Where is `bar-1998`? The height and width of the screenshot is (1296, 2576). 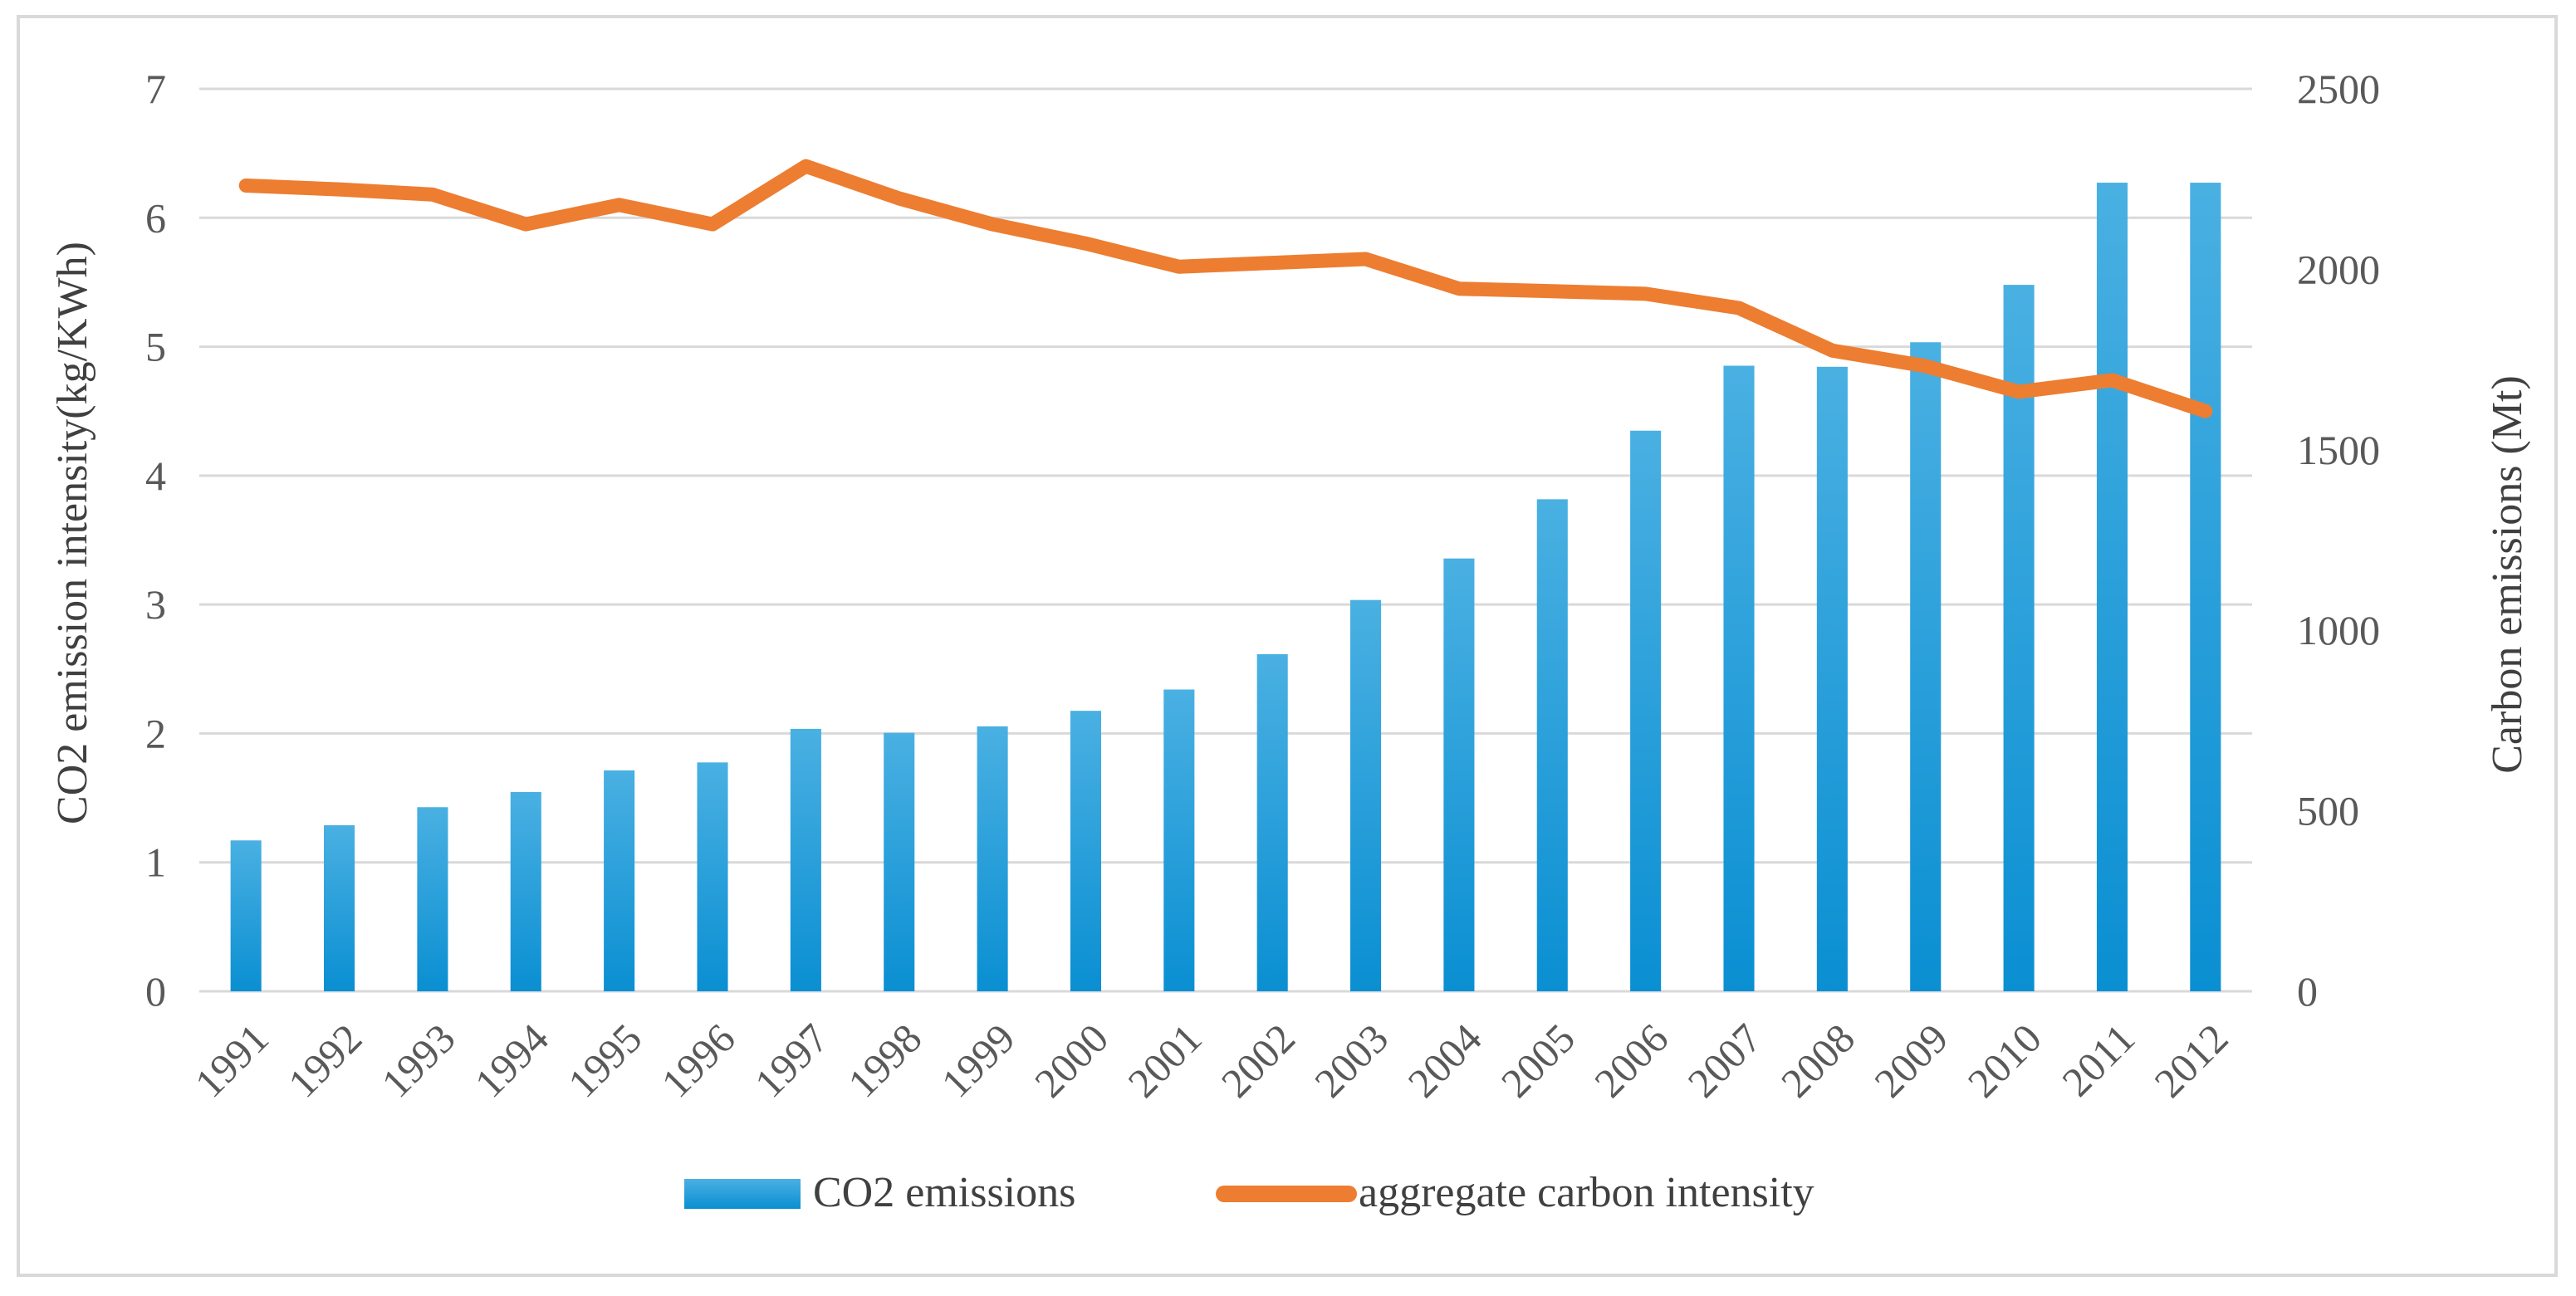 bar-1998 is located at coordinates (900, 861).